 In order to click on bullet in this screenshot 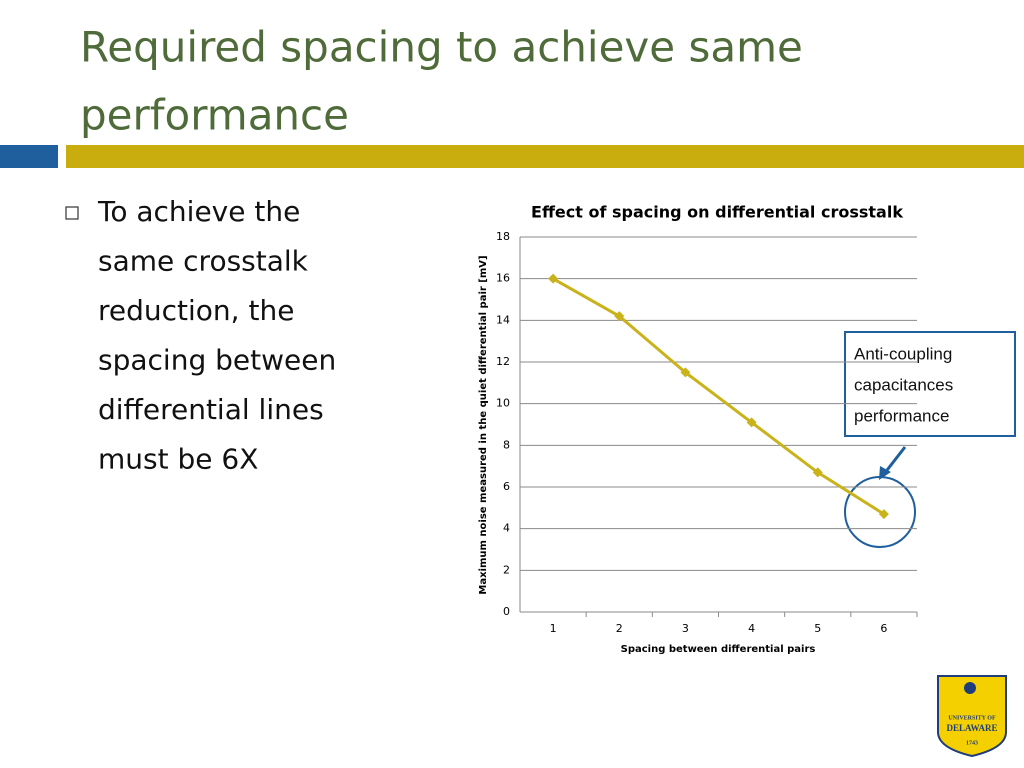, I will do `click(72, 213)`.